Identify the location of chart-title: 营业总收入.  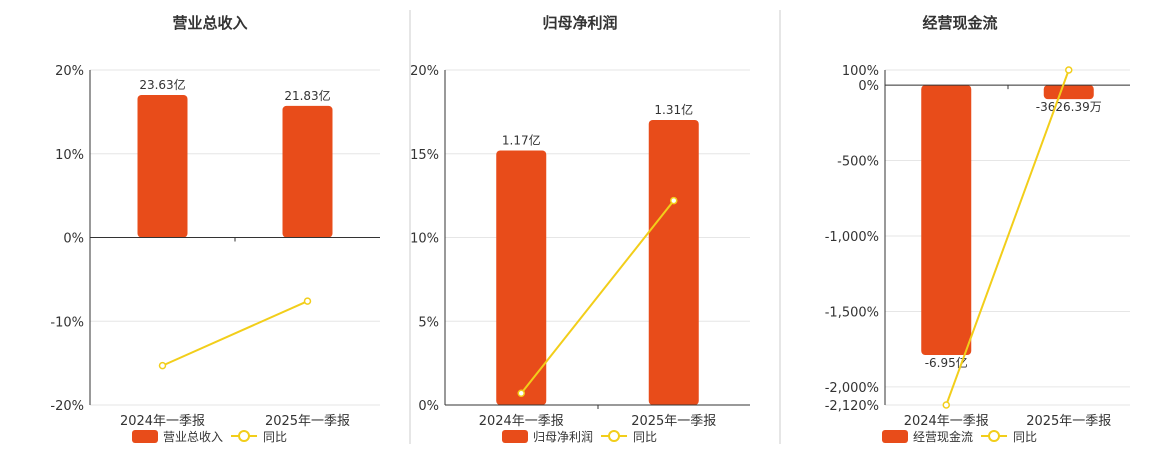
(209, 23).